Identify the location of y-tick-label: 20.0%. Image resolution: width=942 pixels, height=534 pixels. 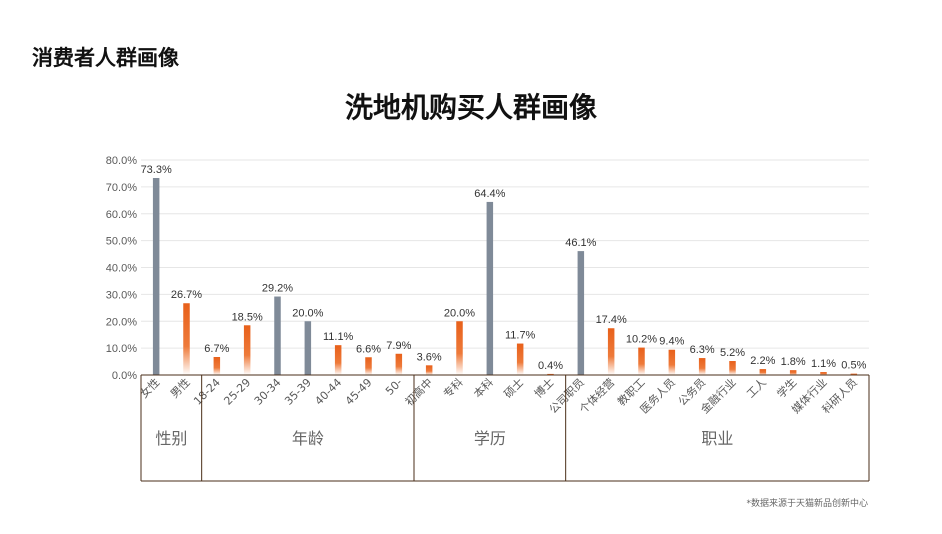
(121, 322).